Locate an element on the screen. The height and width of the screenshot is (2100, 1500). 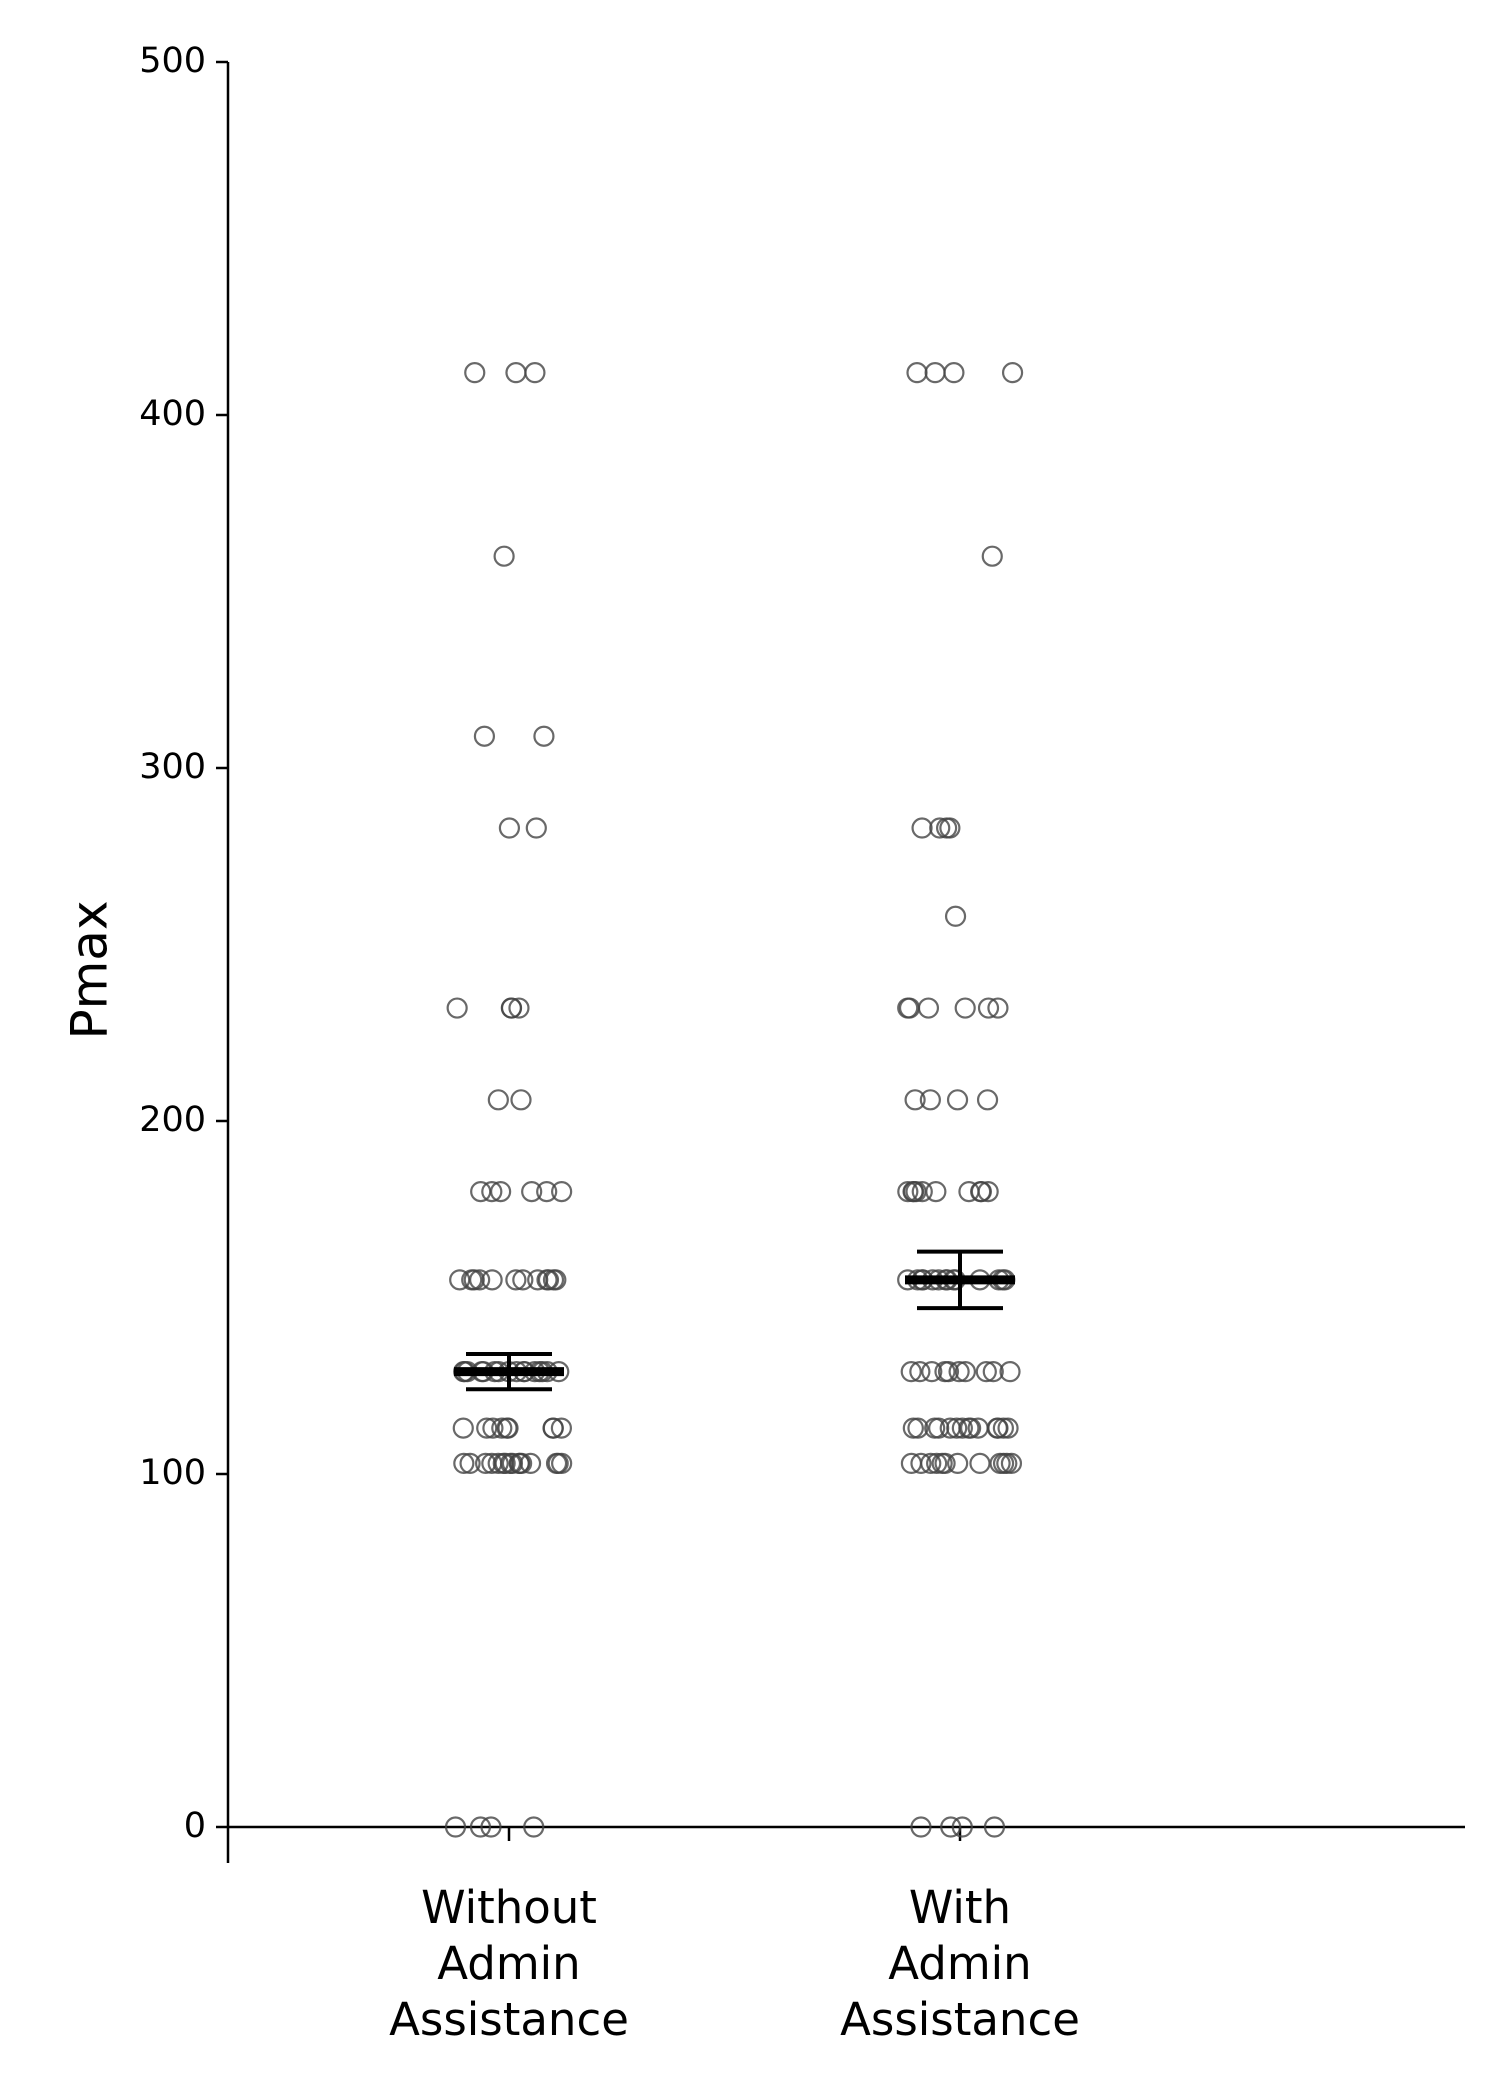
y-tick-label: 400 is located at coordinates (172, 414).